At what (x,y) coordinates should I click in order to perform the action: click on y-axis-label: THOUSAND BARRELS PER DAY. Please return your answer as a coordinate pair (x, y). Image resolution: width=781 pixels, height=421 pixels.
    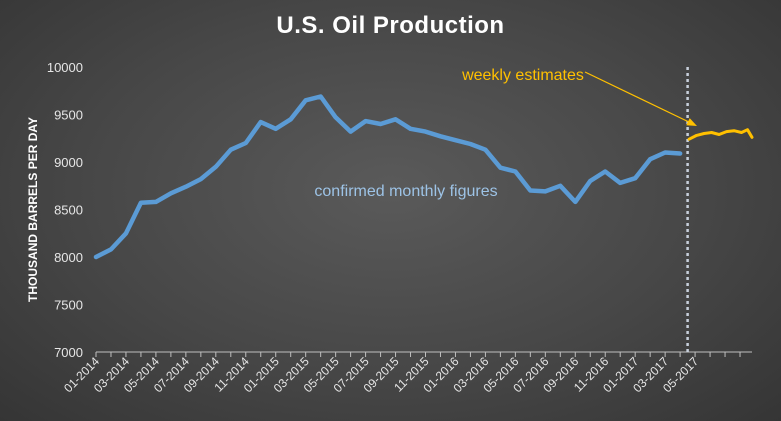
    Looking at the image, I should click on (33, 209).